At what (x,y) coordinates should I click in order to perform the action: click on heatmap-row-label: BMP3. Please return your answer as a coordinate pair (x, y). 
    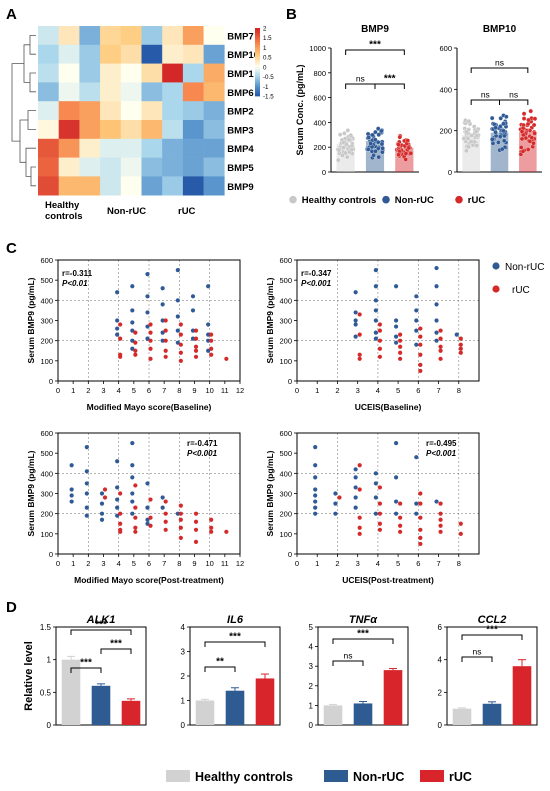
    Looking at the image, I should click on (240, 130).